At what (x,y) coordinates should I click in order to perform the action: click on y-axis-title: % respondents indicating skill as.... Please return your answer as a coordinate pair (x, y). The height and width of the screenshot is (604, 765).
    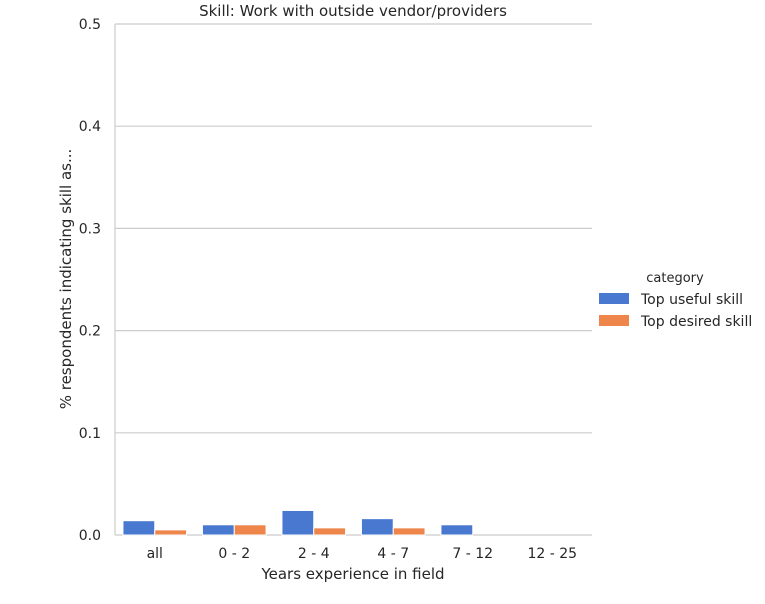
    Looking at the image, I should click on (66, 279).